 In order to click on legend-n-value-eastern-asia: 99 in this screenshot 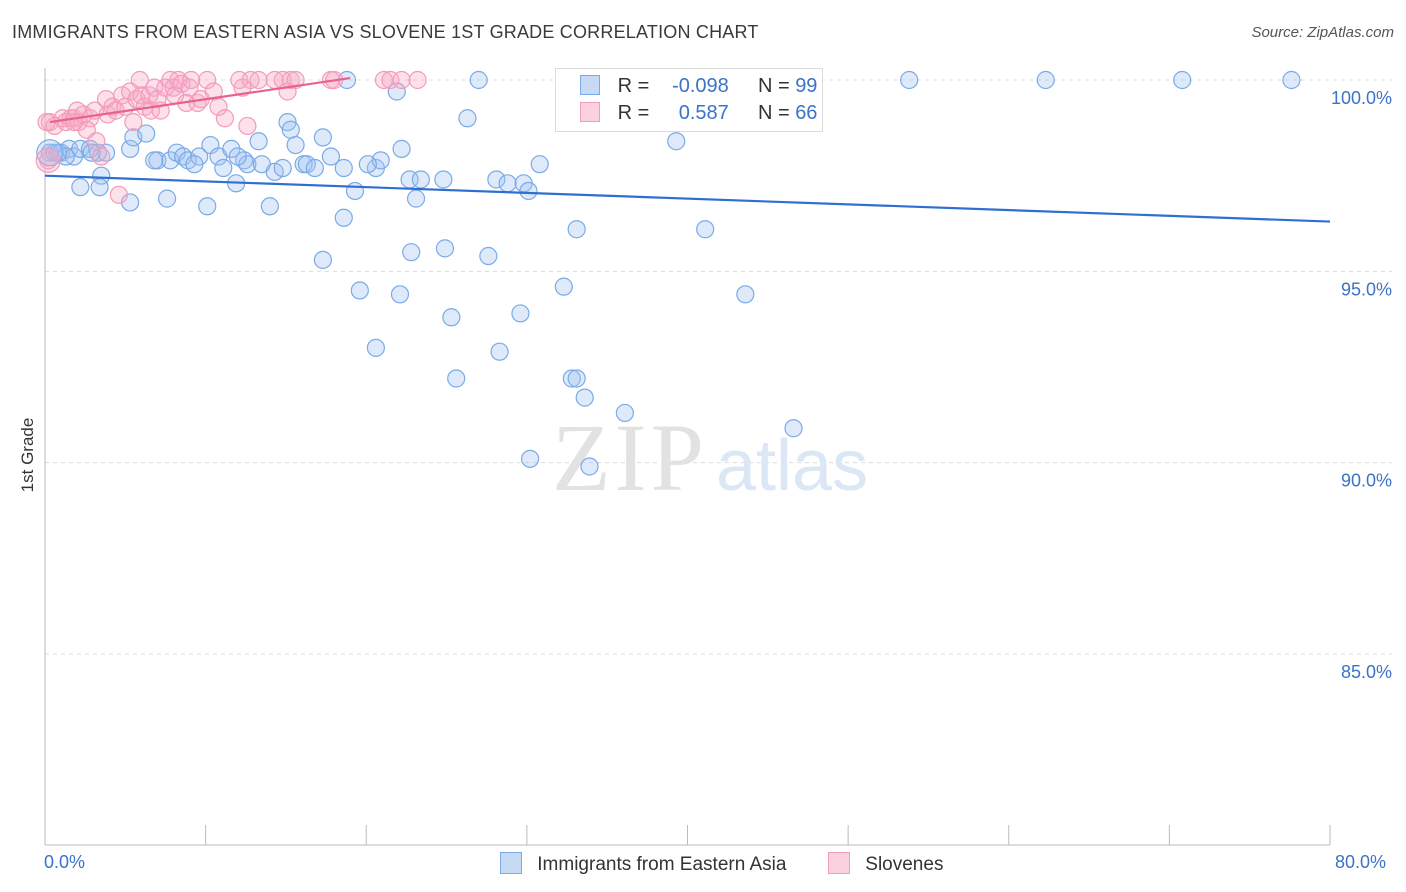, I will do `click(806, 86)`.